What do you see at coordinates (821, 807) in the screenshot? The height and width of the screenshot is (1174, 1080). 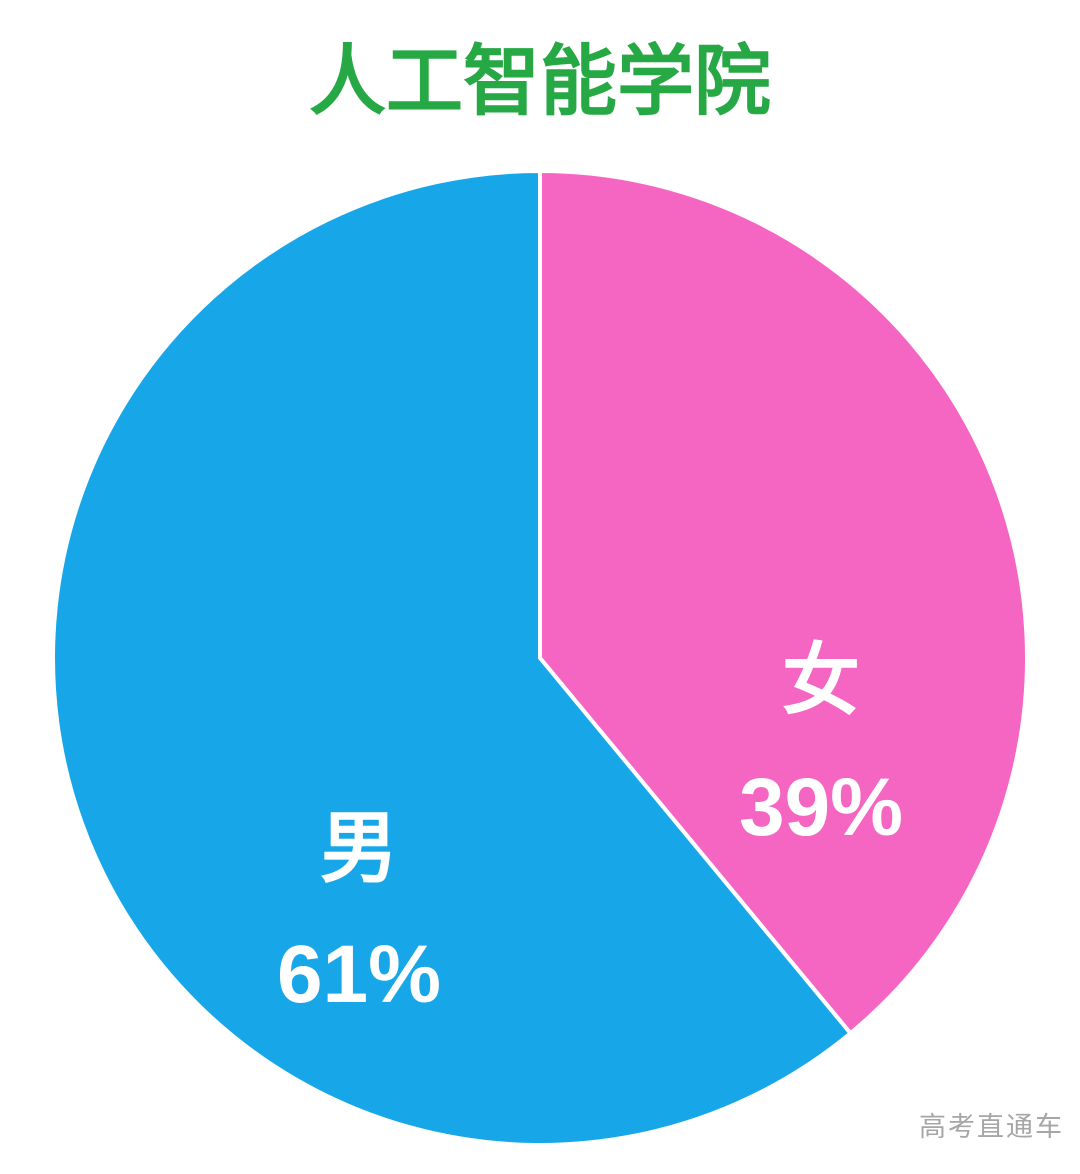 I see `slice-label-female-percent: 39%` at bounding box center [821, 807].